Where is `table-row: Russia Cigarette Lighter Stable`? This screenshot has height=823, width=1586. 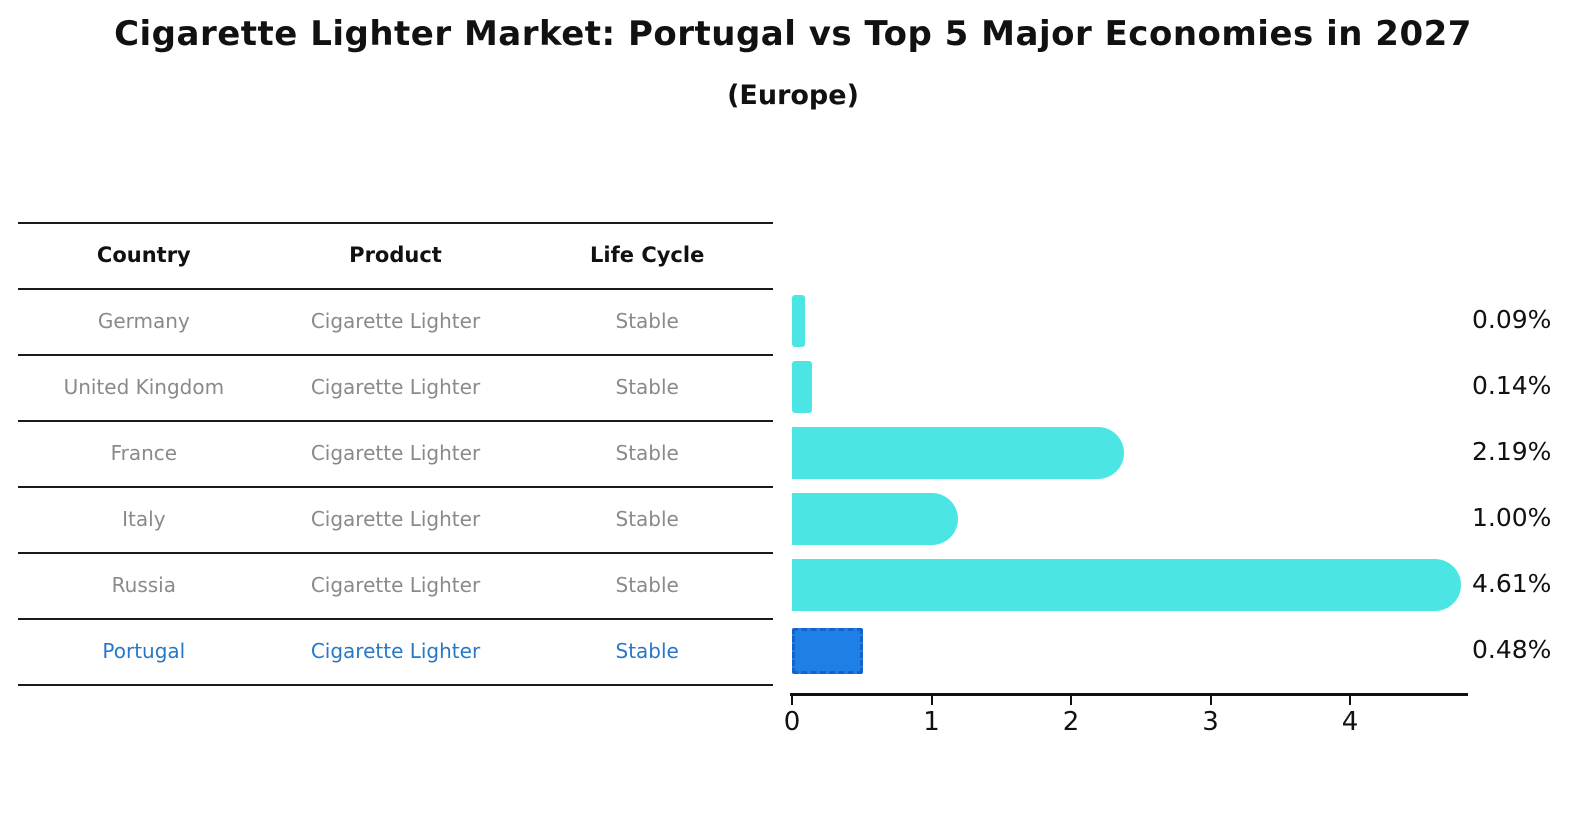 table-row: Russia Cigarette Lighter Stable is located at coordinates (395, 585).